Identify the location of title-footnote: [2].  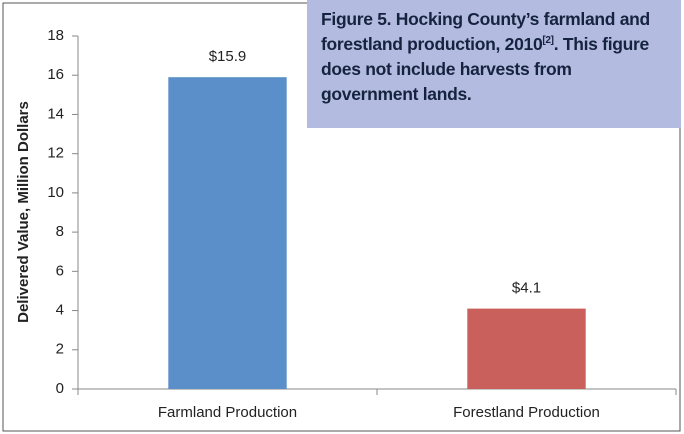
(548, 41).